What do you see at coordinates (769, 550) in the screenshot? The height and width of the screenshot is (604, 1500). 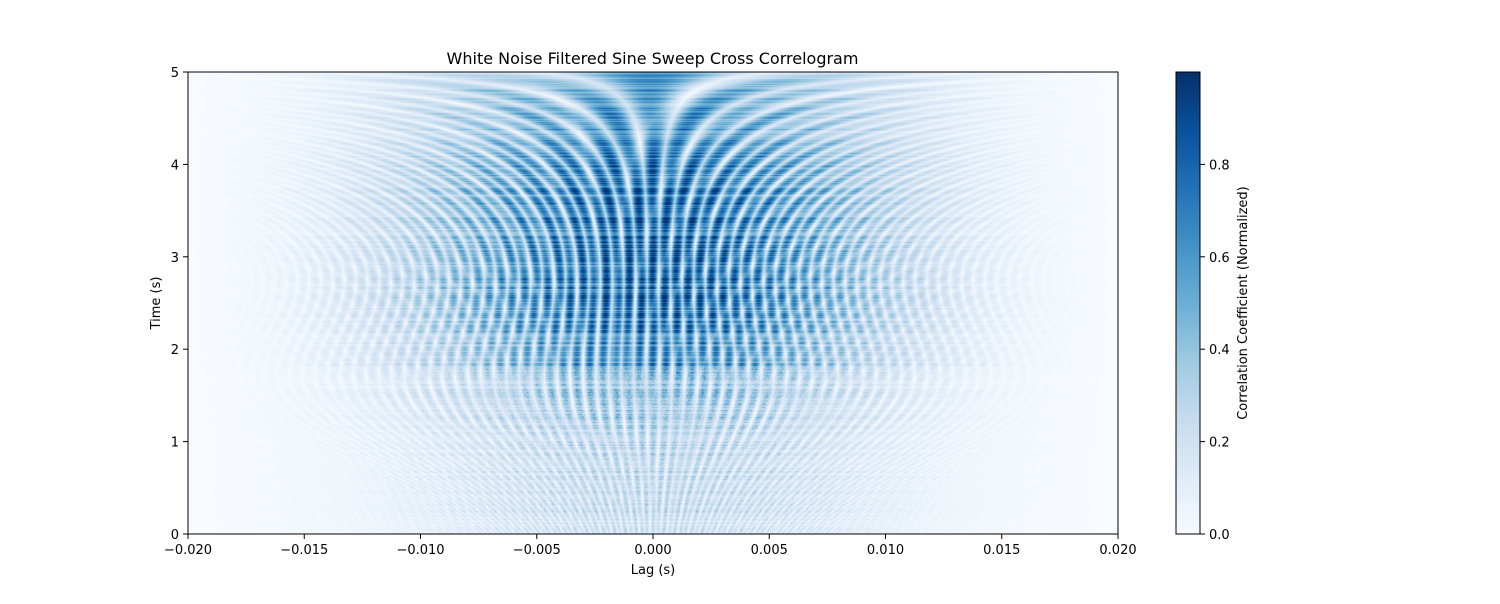 I see `x-tick-label: 0.005` at bounding box center [769, 550].